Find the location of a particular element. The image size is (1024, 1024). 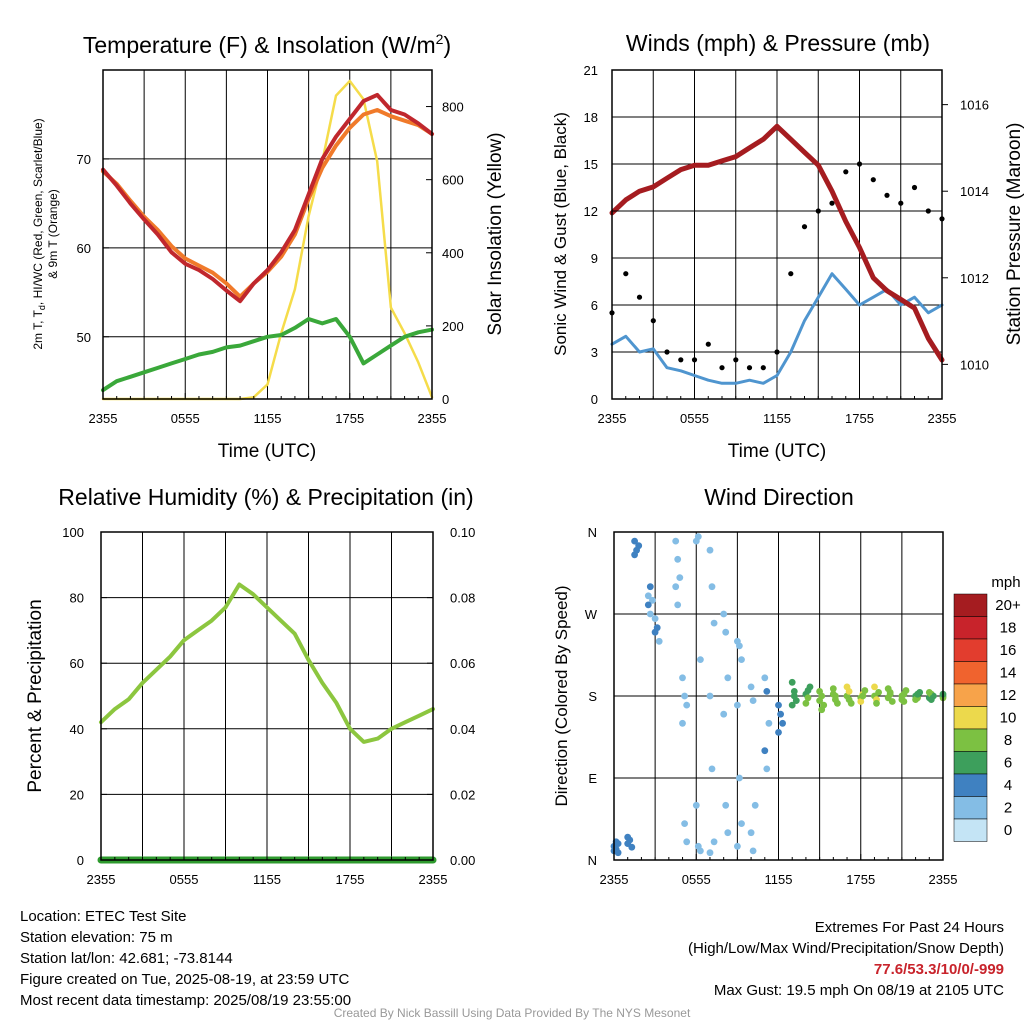

y2-tick-label: 600 is located at coordinates (453, 180).